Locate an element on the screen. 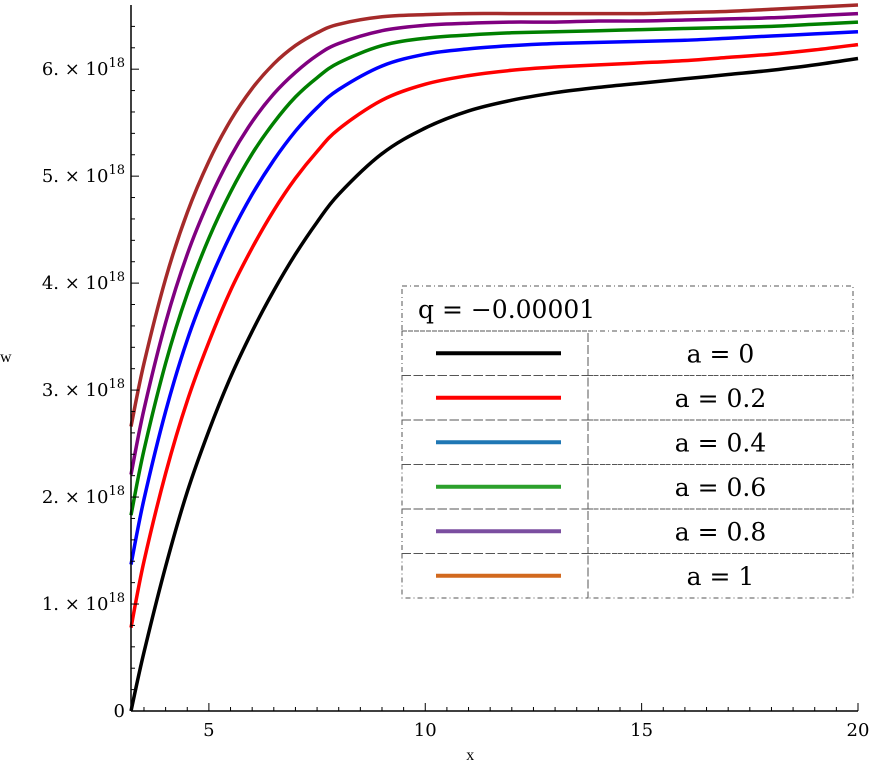  legend-label: a = 1 is located at coordinates (721, 576).